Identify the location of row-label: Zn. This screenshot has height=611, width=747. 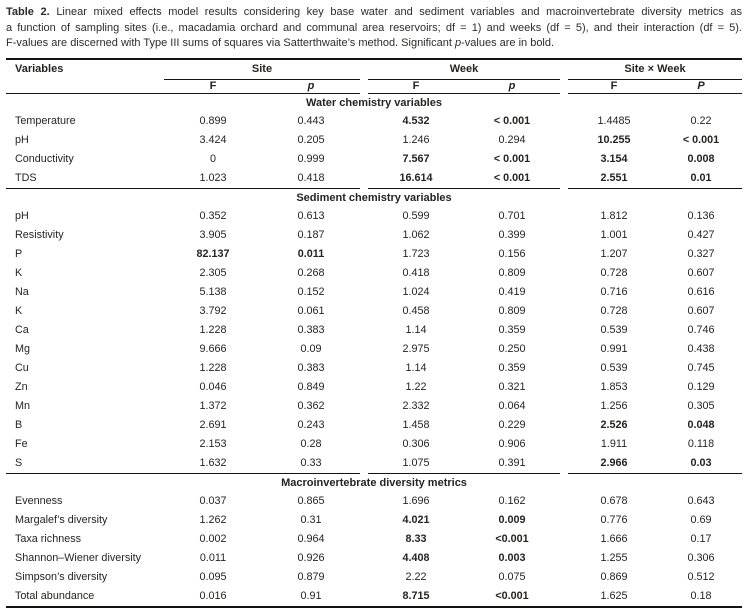
(21, 386).